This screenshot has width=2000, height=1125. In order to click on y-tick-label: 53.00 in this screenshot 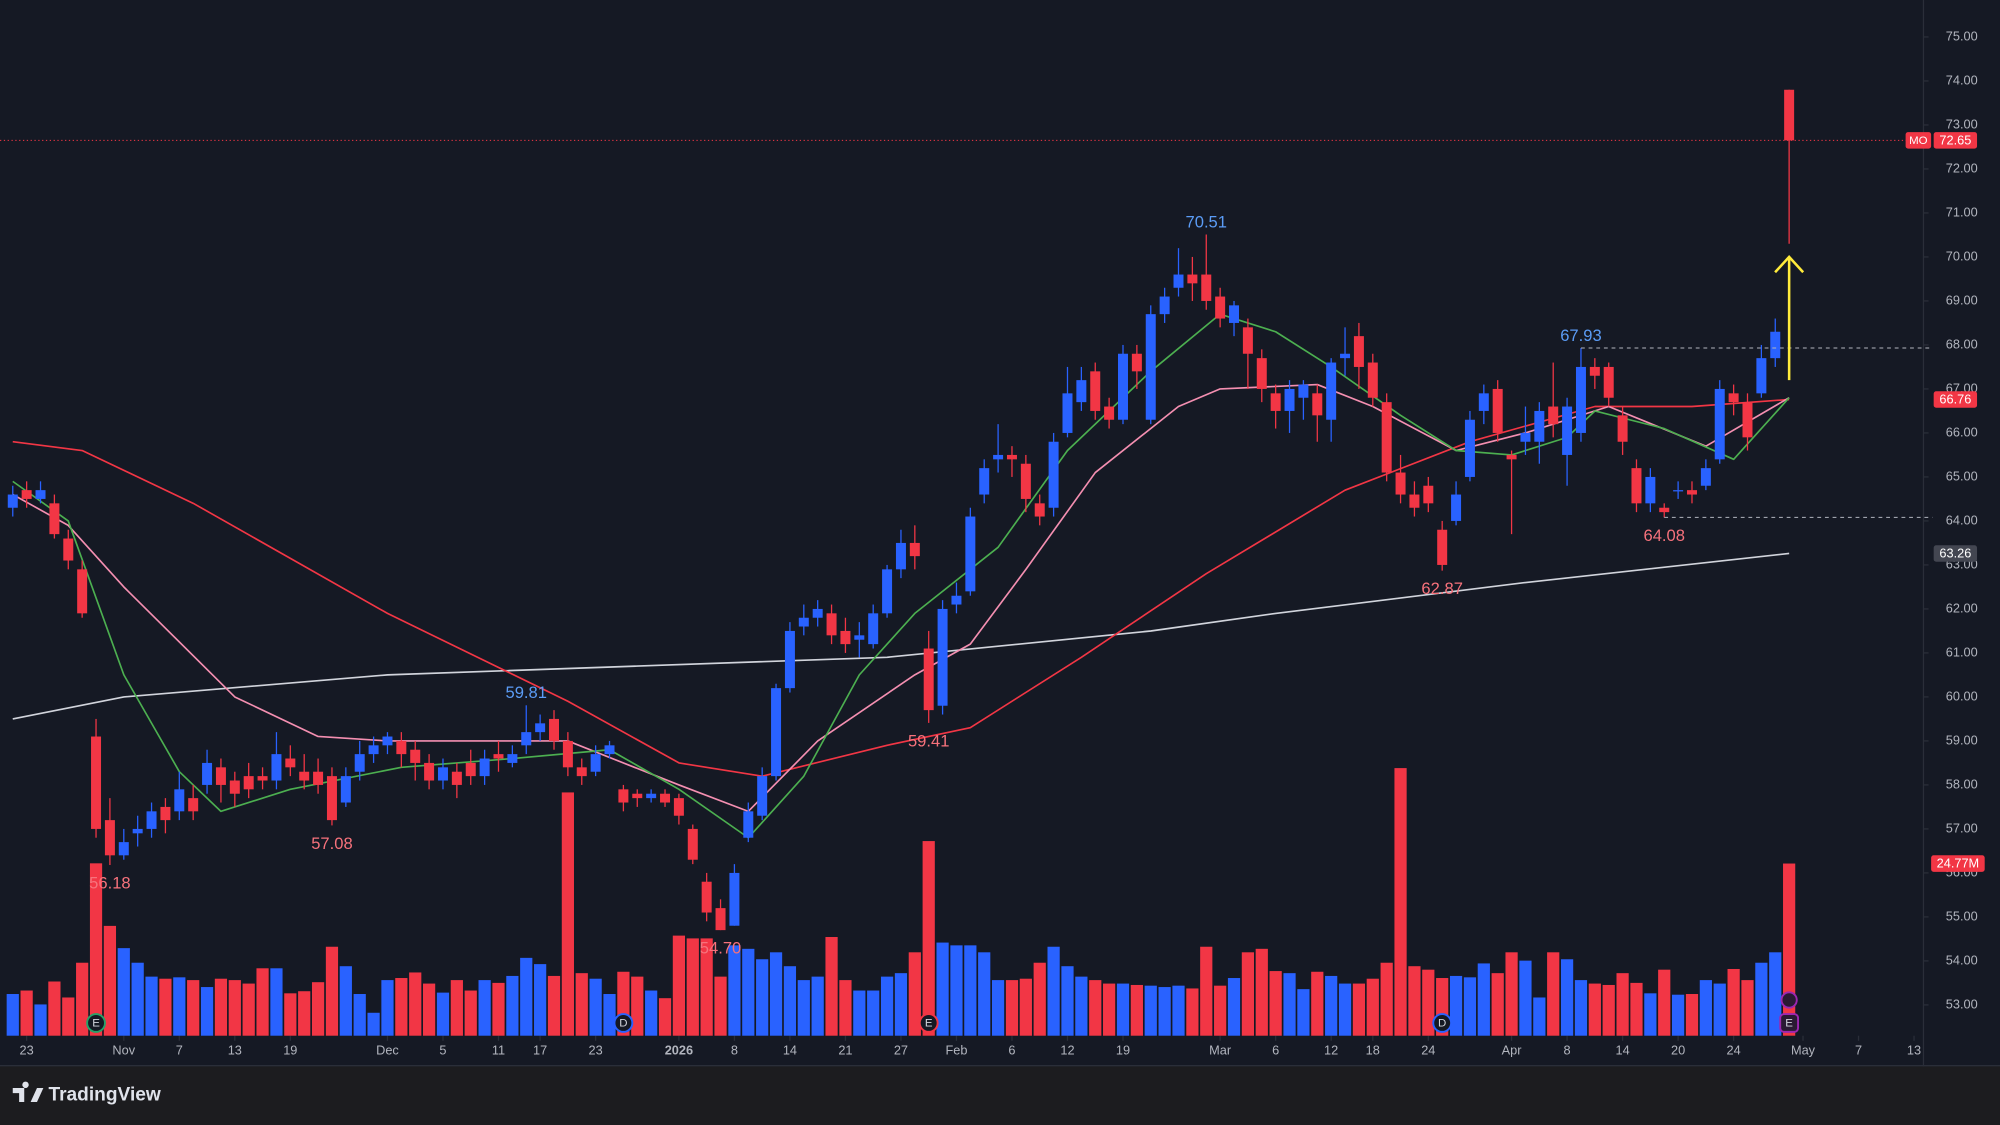, I will do `click(1962, 1003)`.